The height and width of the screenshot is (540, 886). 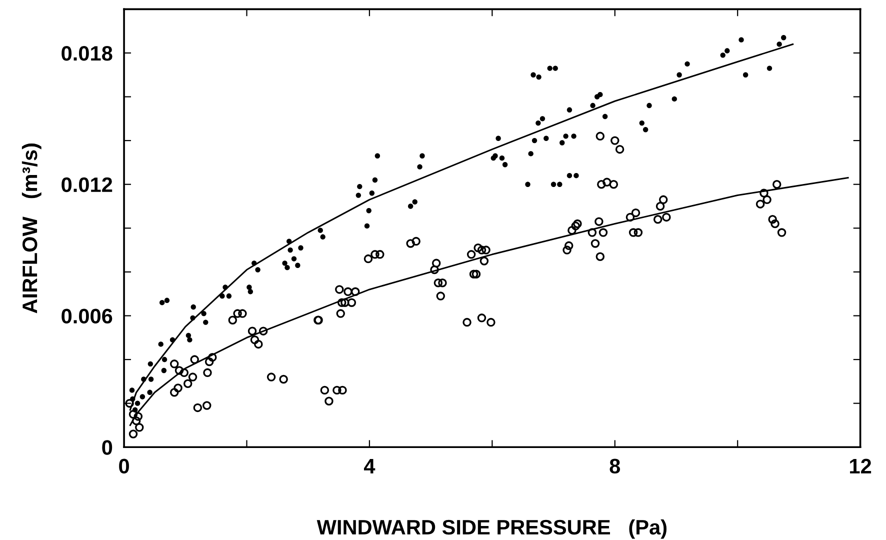 What do you see at coordinates (32, 229) in the screenshot?
I see `y-axis-title: AIRFLOW (m³/s)` at bounding box center [32, 229].